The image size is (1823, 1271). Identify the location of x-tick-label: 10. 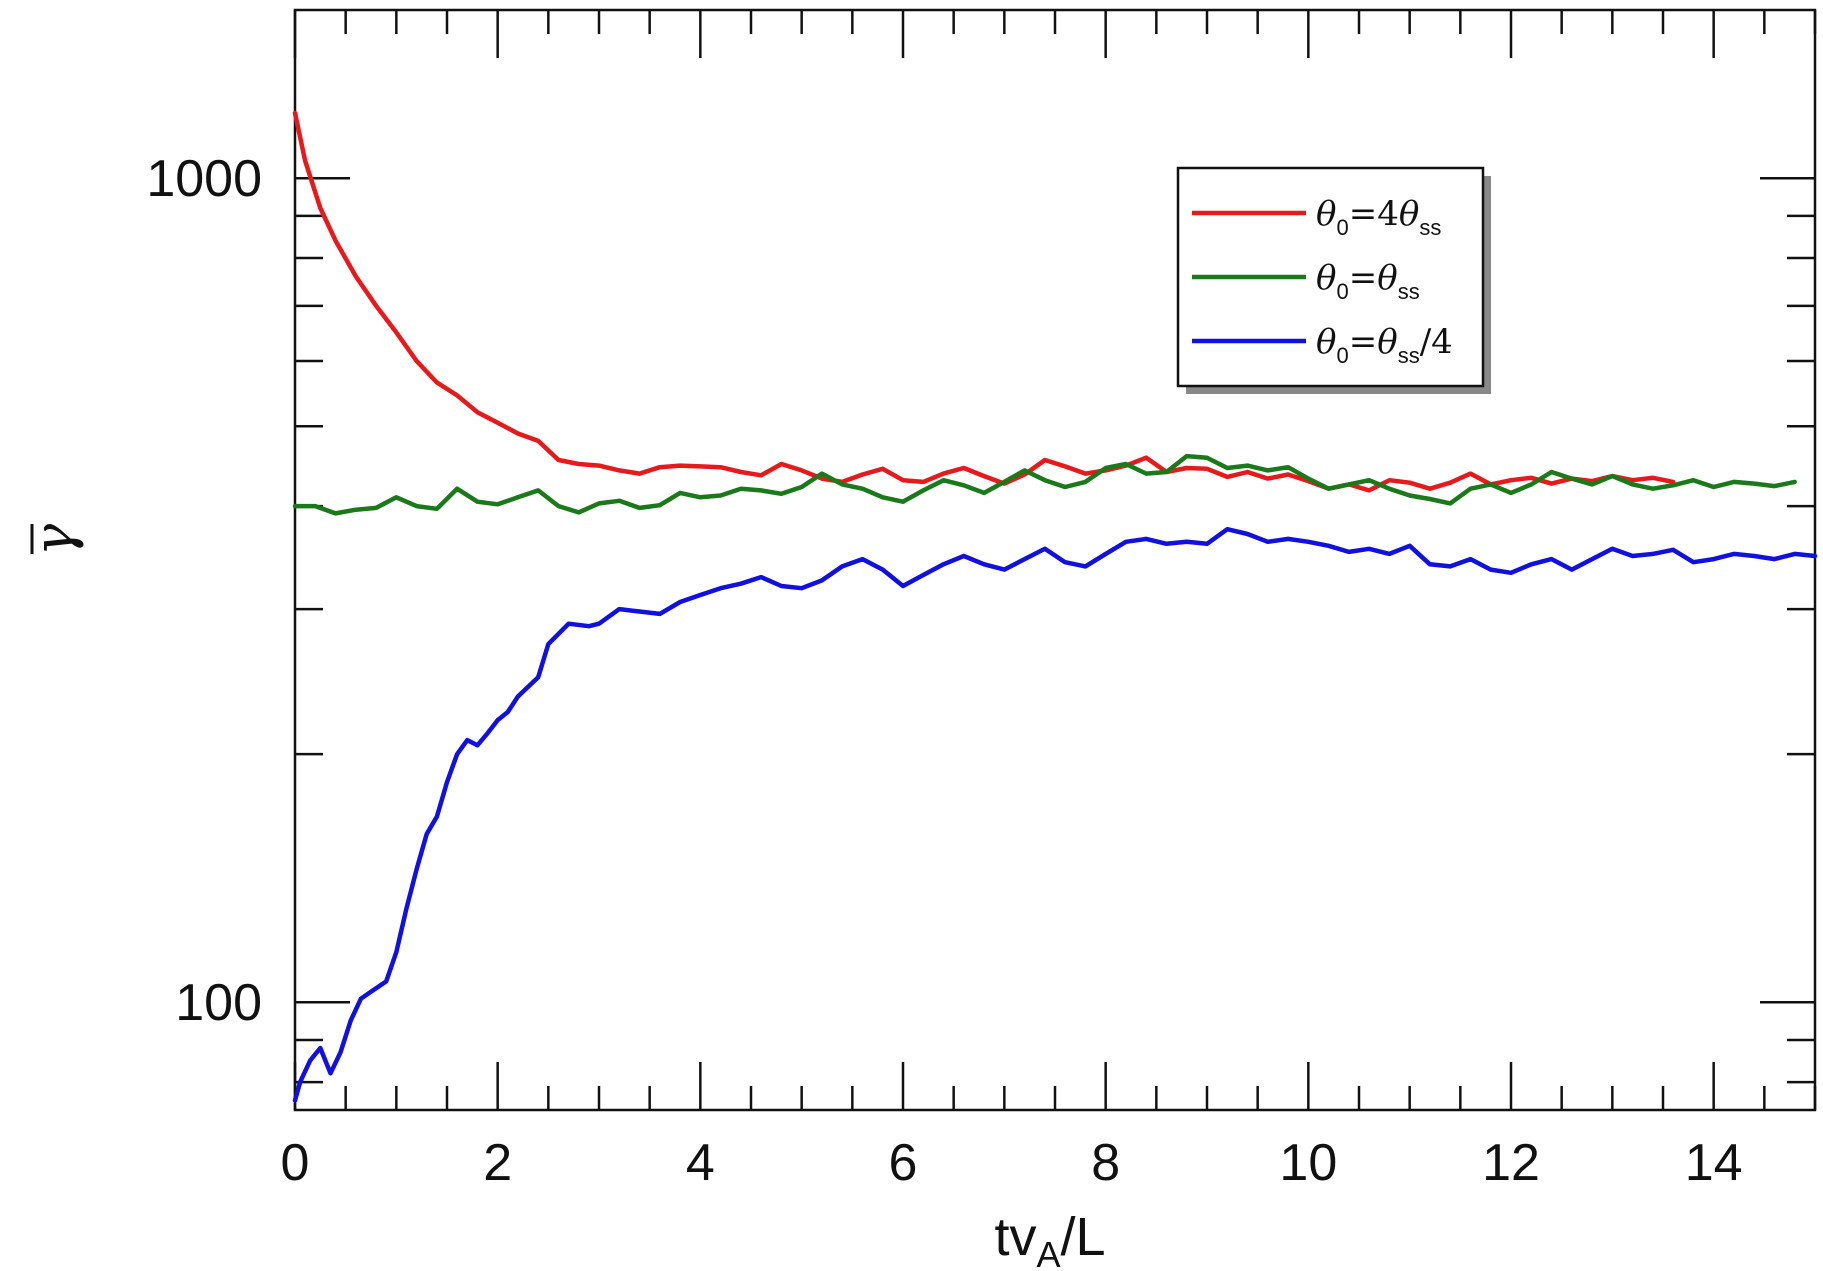
(1308, 1163).